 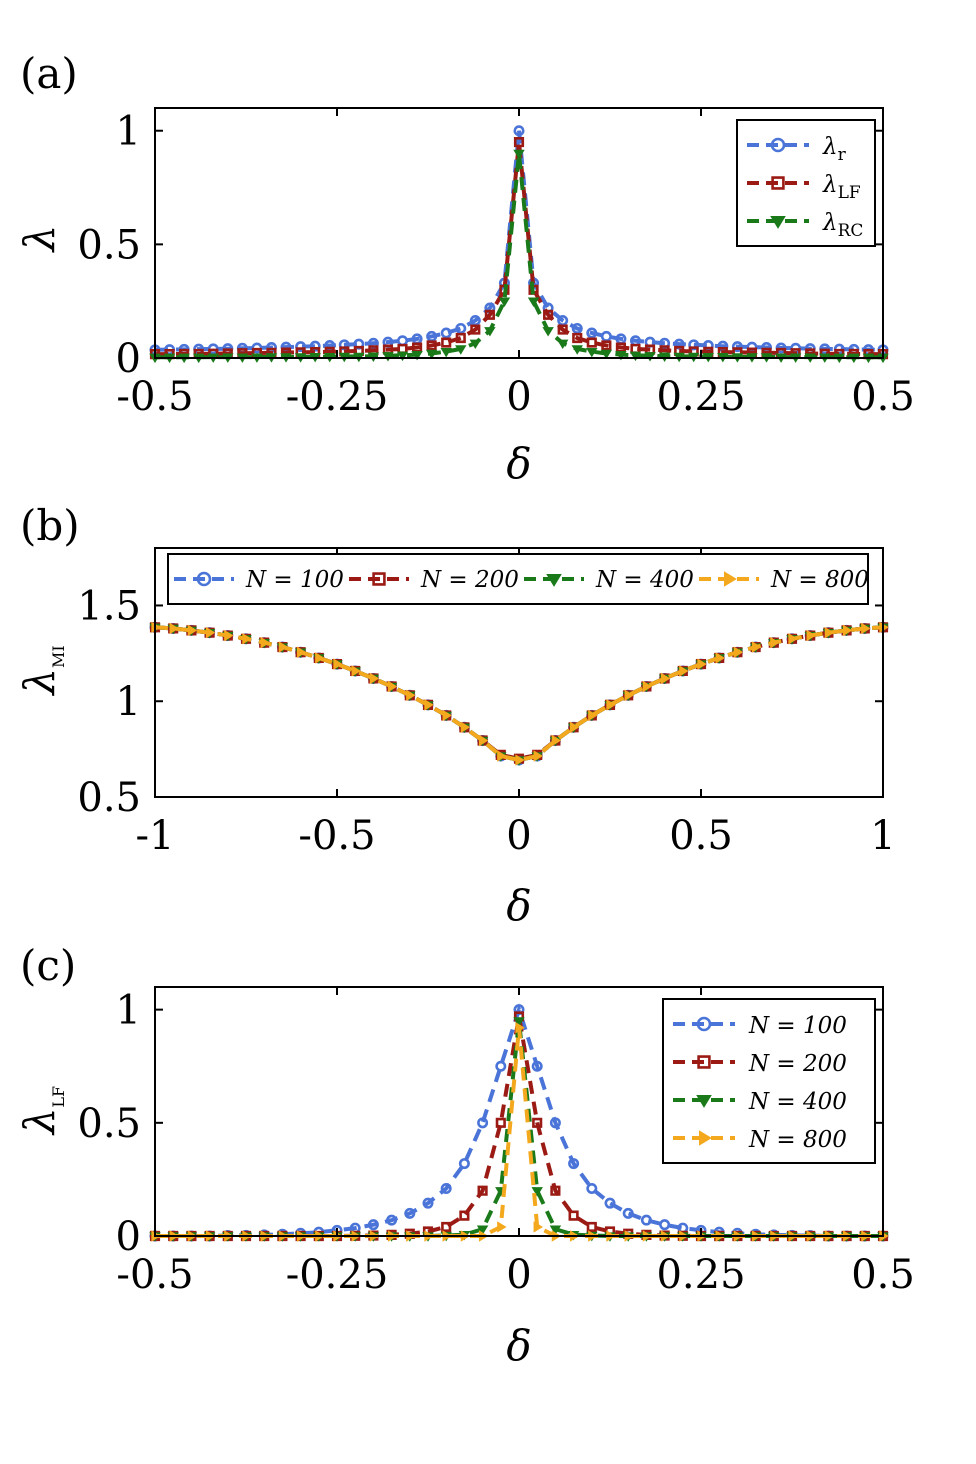 I want to click on series-line, so click(x=519, y=693).